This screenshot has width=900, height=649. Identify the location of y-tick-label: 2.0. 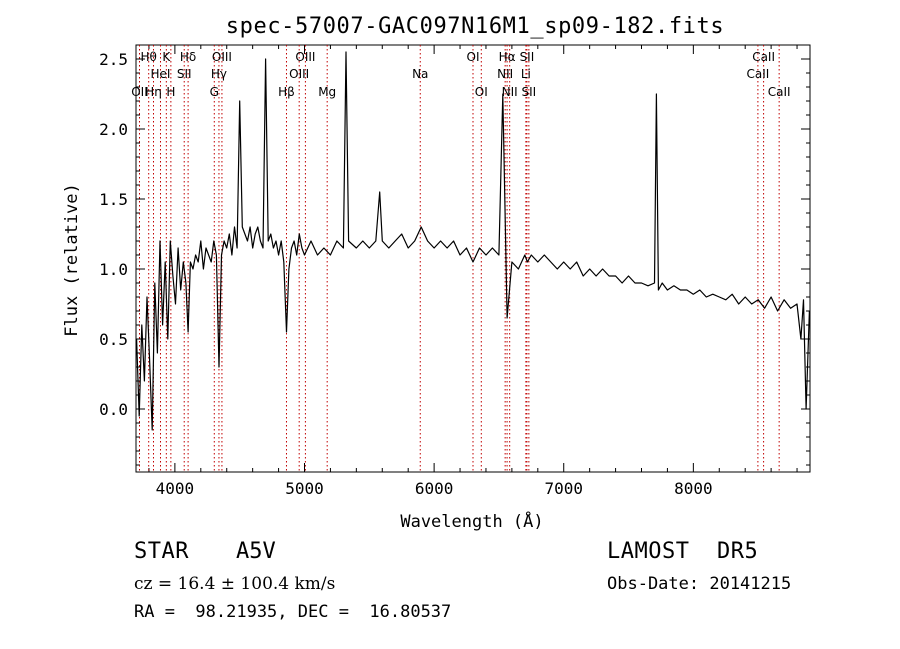
(113, 129).